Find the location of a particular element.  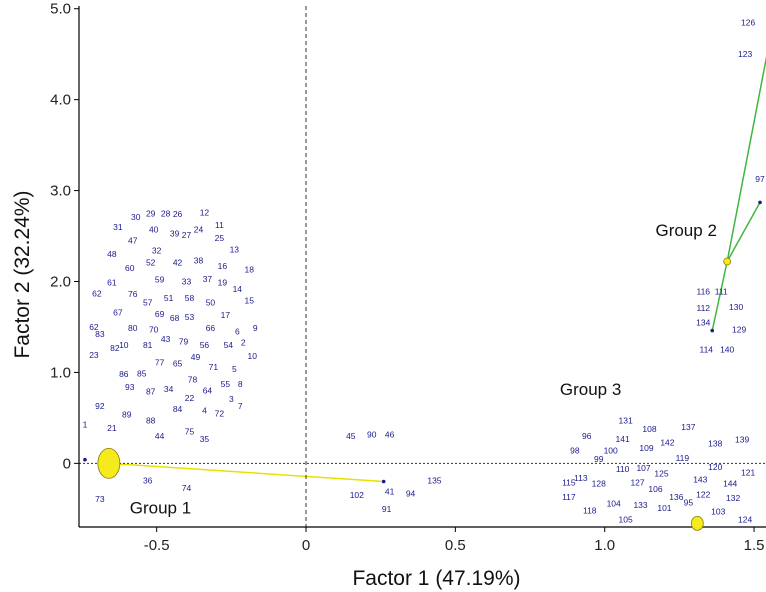

point-label: 55 is located at coordinates (226, 384).